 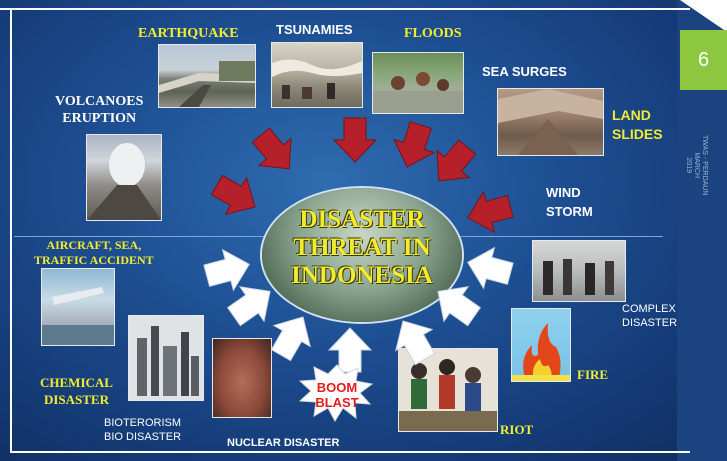 I want to click on response-arrows, so click(x=358, y=307).